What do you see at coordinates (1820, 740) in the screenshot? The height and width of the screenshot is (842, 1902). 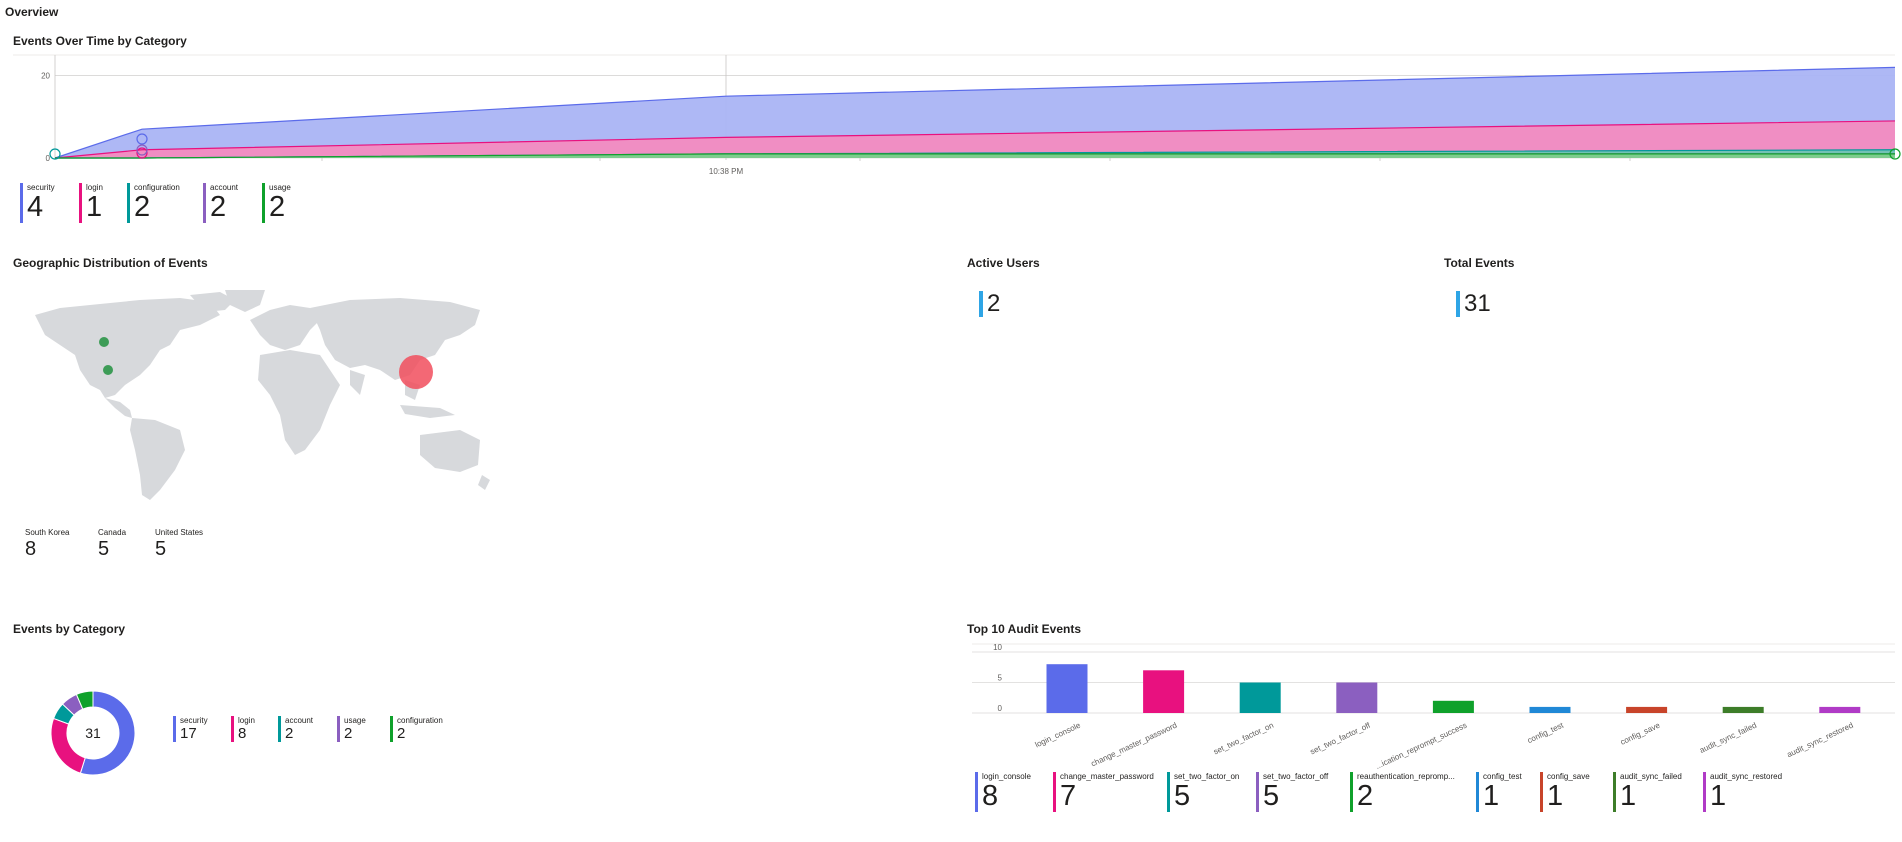 I see `x-tick-label: audit_sync_restored` at bounding box center [1820, 740].